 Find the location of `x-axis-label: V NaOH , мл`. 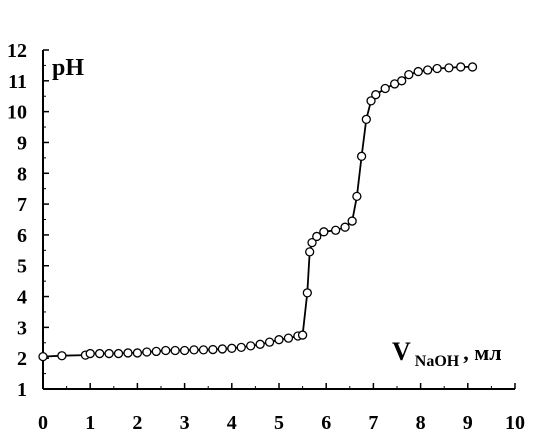

x-axis-label: V NaOH , мл is located at coordinates (447, 353).